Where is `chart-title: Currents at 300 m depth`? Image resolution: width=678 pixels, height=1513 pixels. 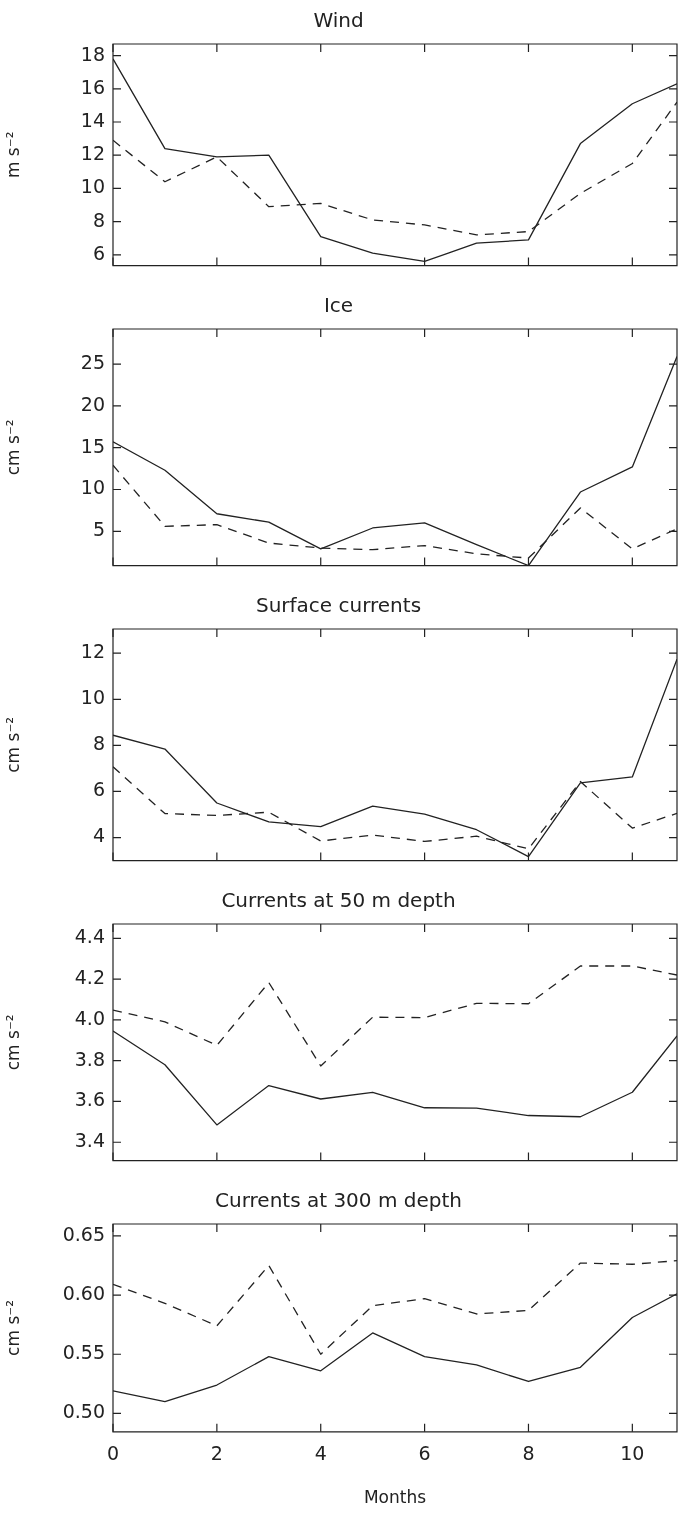
chart-title: Currents at 300 m depth is located at coordinates (338, 1200).